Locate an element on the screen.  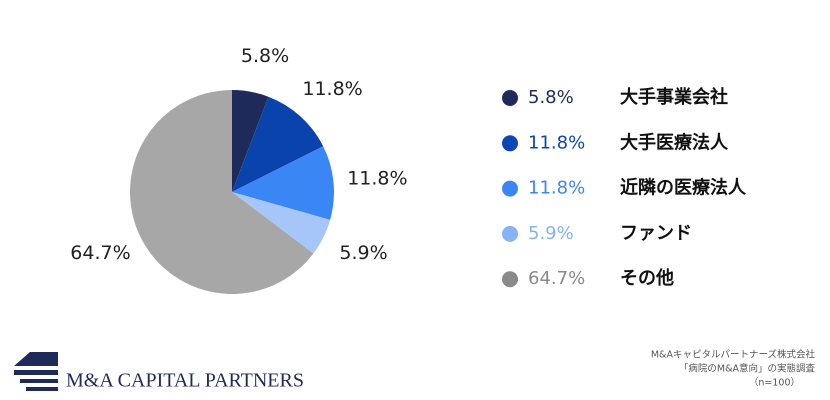
source-line: （n=100） is located at coordinates (774, 383).